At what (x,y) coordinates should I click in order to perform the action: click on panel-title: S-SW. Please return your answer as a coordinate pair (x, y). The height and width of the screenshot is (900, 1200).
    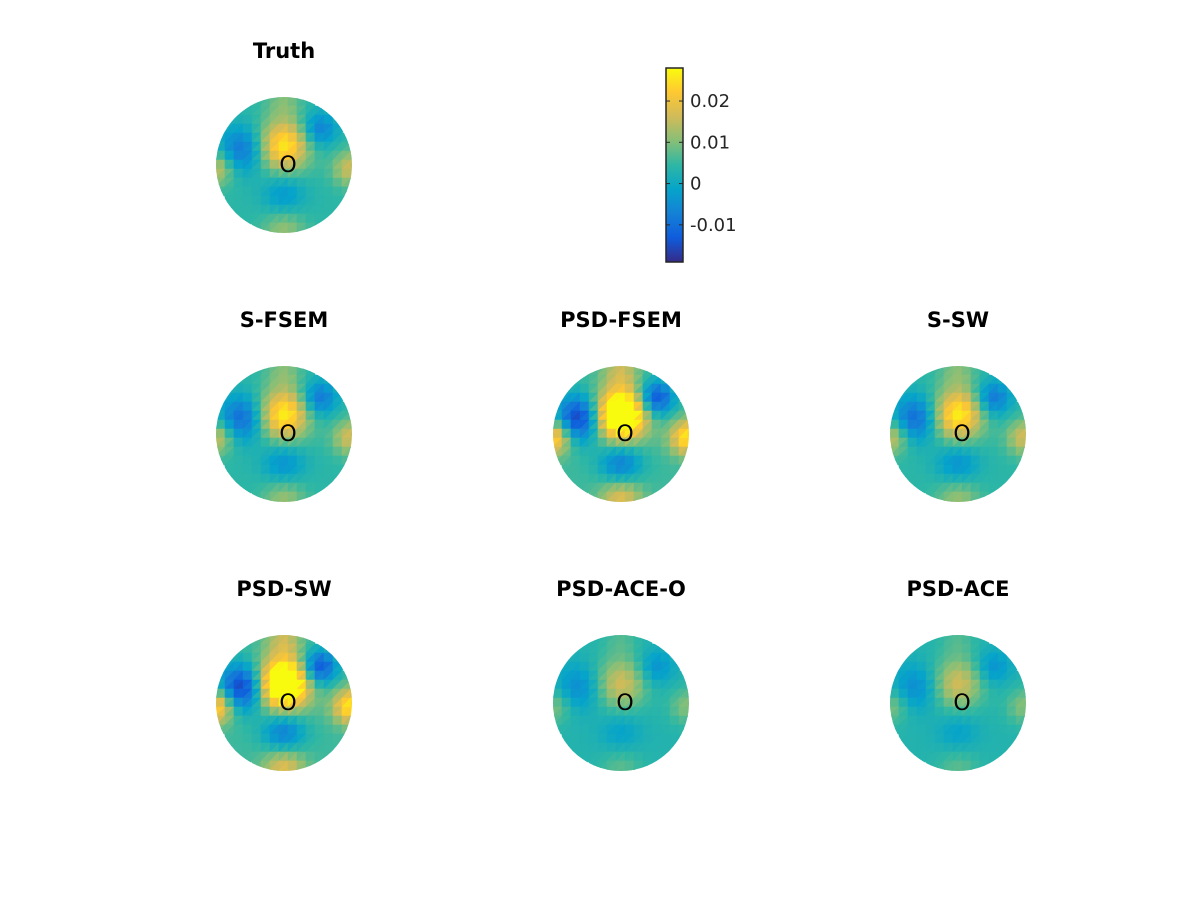
    Looking at the image, I should click on (958, 320).